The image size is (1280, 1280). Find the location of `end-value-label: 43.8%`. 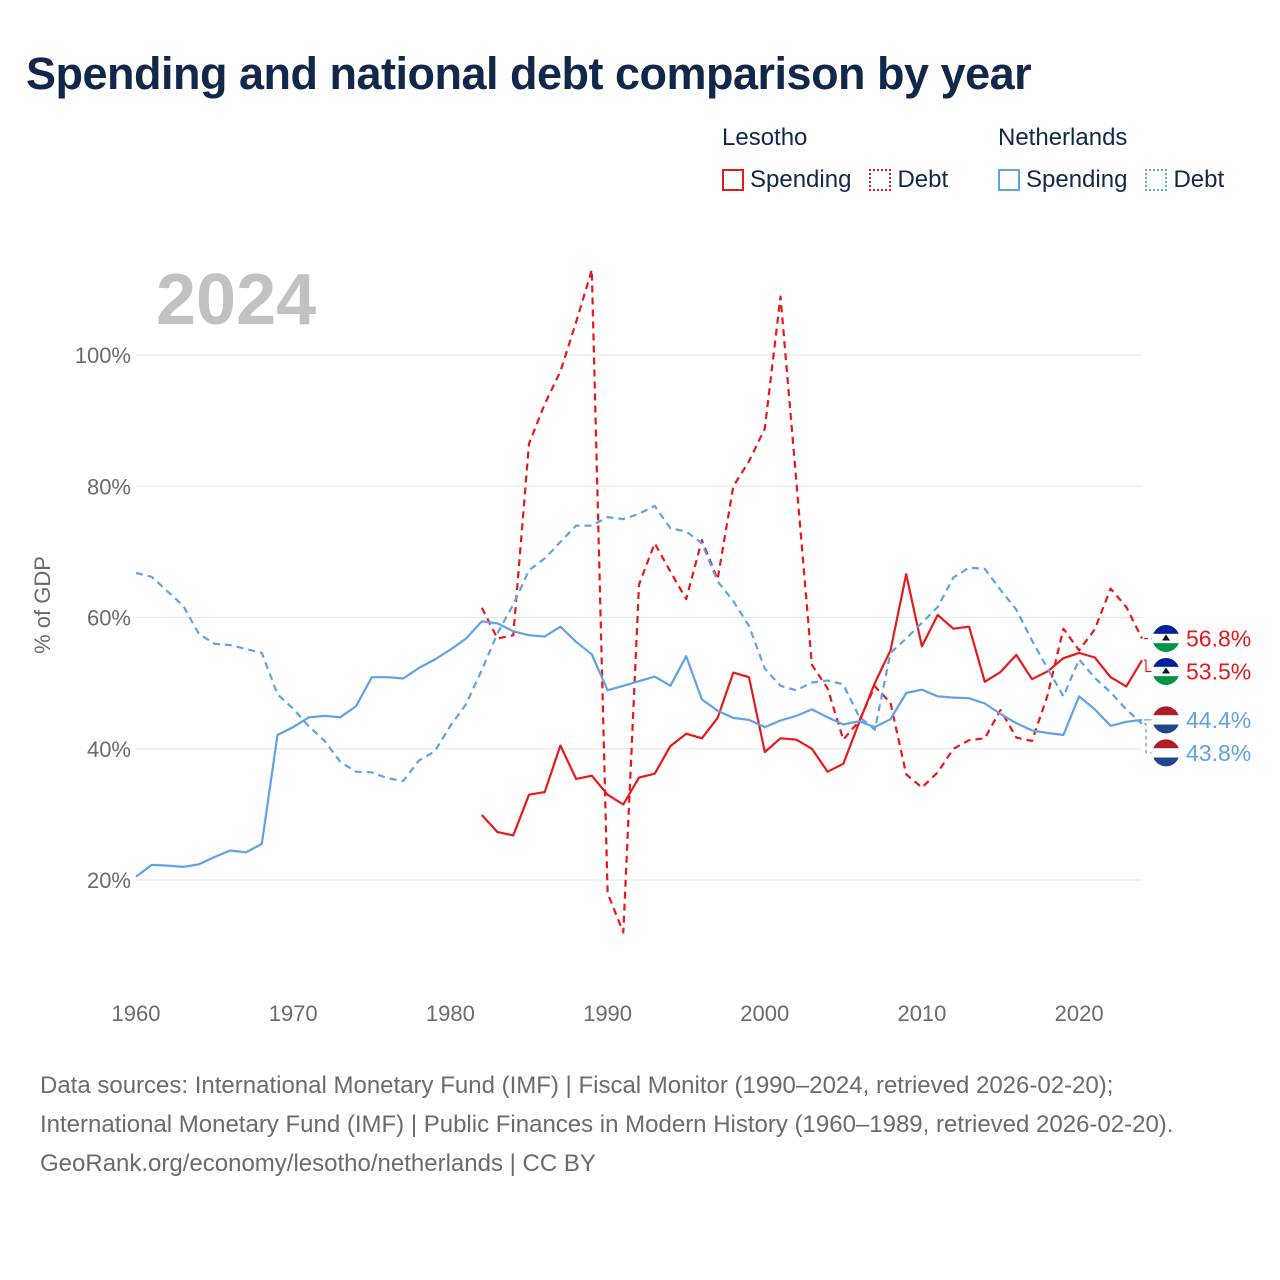

end-value-label: 43.8% is located at coordinates (1218, 753).